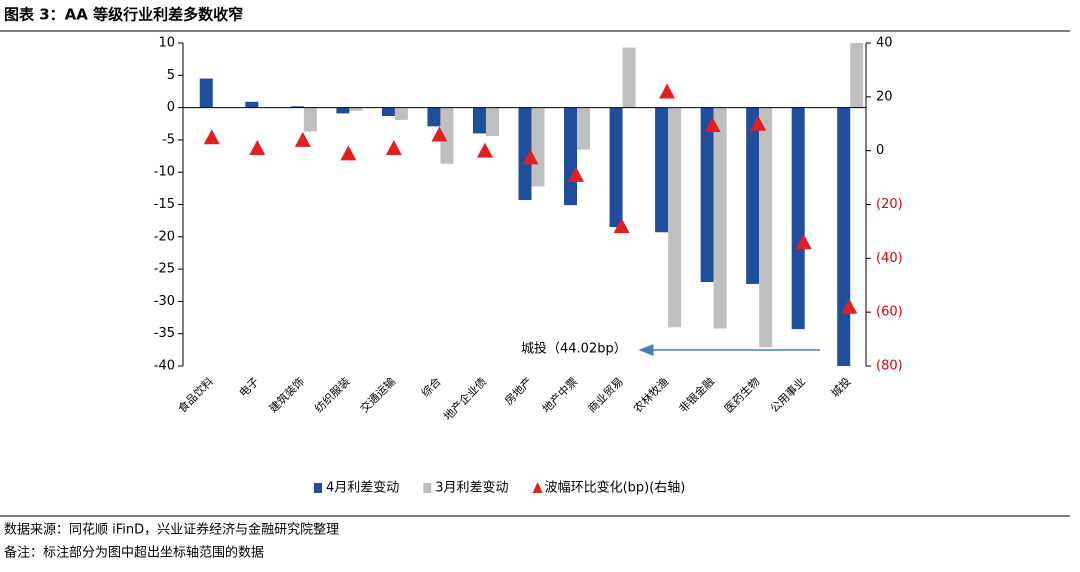 The image size is (1080, 572). I want to click on x-tick-label: 综合, so click(430, 386).